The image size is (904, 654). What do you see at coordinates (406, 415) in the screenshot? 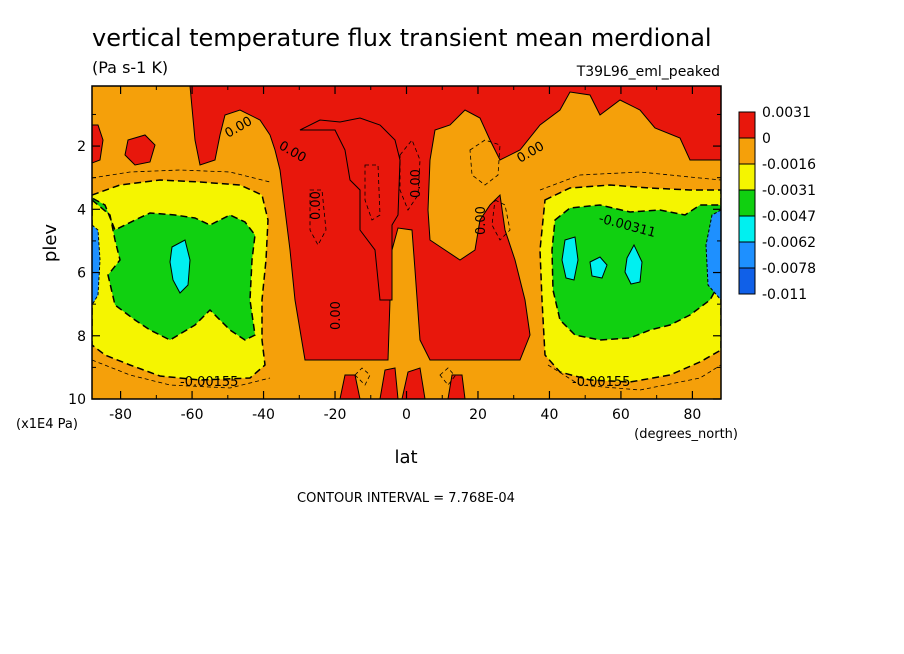
I see `x-tick-label: 0` at bounding box center [406, 415].